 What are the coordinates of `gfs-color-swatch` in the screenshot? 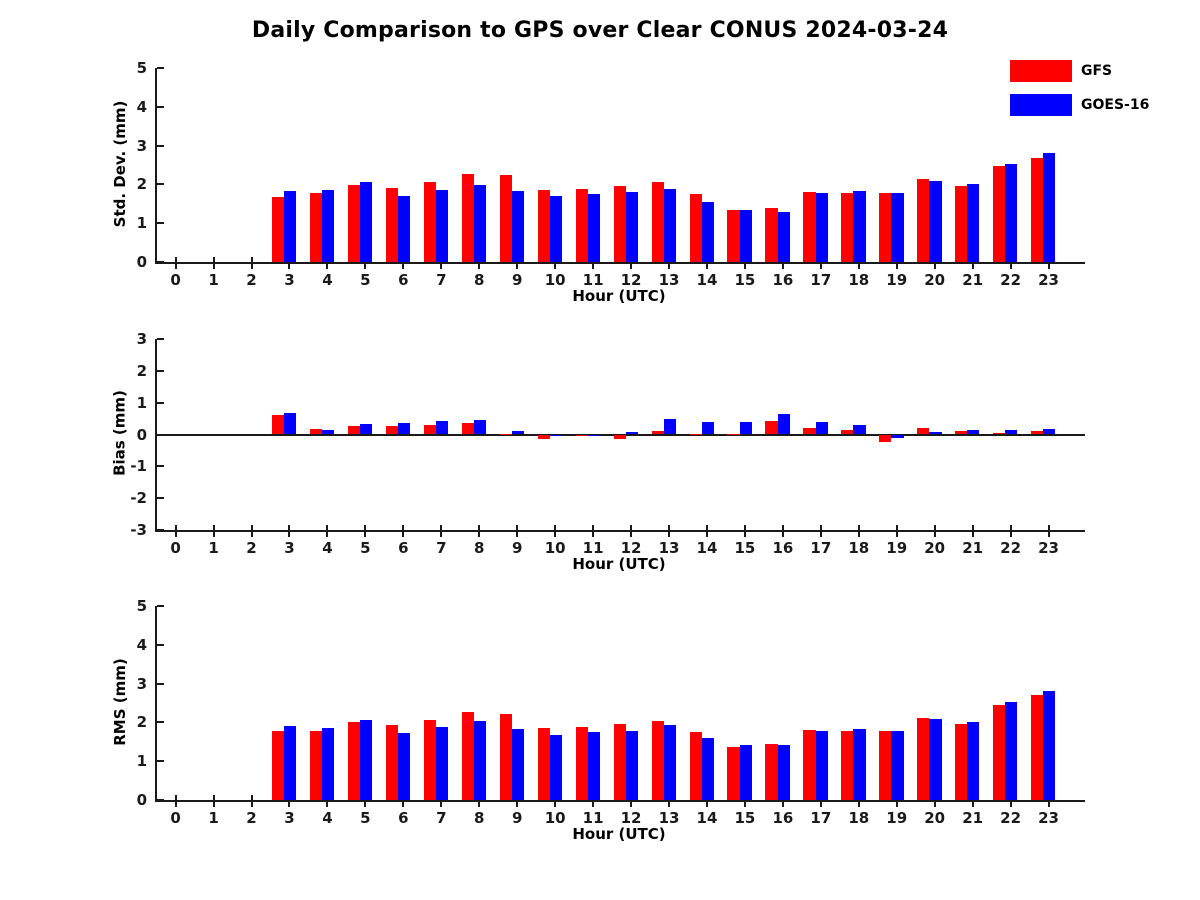 It's located at (1041, 71).